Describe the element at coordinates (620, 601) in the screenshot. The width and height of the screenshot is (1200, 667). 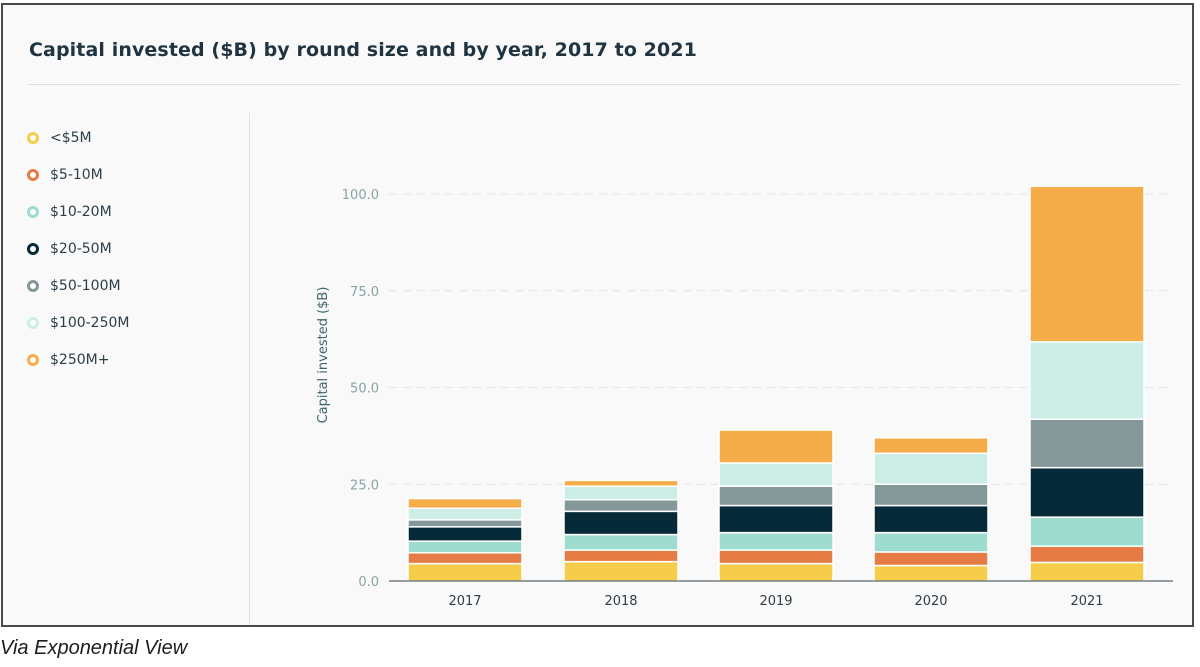
I see `x-tick-label: 2018` at that location.